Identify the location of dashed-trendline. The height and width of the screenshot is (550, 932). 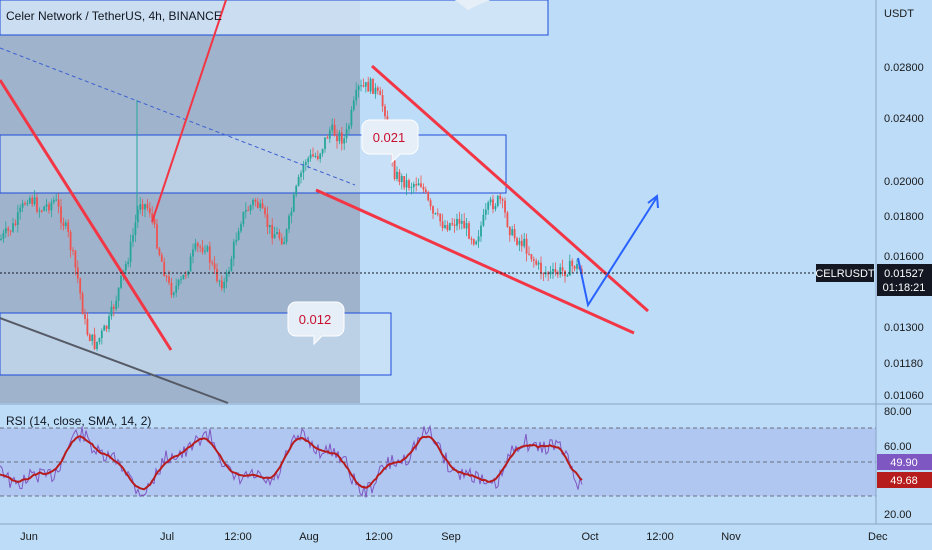
(178, 116).